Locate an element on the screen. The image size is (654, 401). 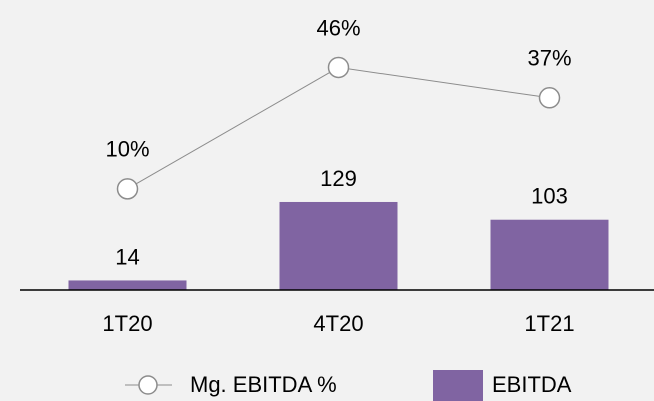
bar-value-label: 14 is located at coordinates (127, 256).